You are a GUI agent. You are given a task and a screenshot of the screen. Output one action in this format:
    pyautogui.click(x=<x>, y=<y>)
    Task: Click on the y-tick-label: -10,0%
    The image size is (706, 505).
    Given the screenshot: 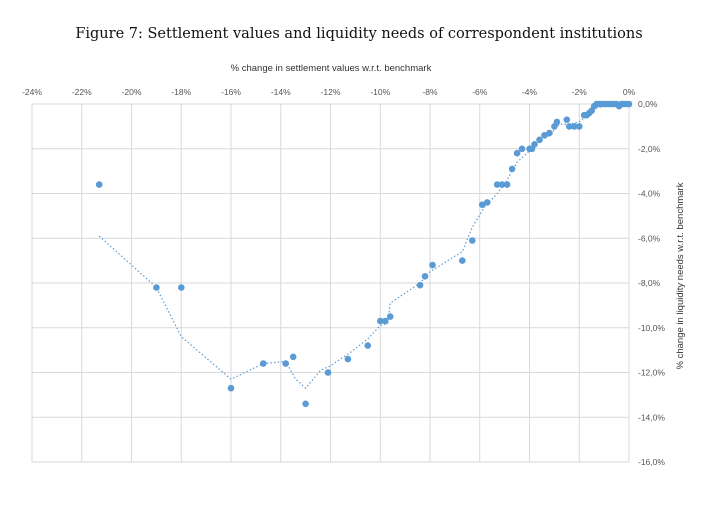 What is the action you would take?
    pyautogui.click(x=651, y=328)
    